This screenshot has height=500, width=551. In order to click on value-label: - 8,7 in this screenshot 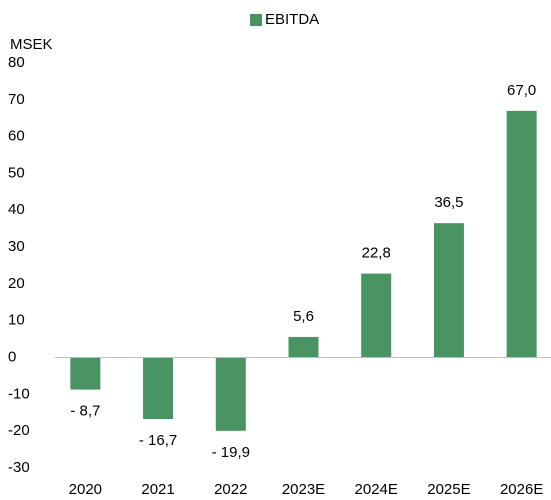, I will do `click(85, 411)`.